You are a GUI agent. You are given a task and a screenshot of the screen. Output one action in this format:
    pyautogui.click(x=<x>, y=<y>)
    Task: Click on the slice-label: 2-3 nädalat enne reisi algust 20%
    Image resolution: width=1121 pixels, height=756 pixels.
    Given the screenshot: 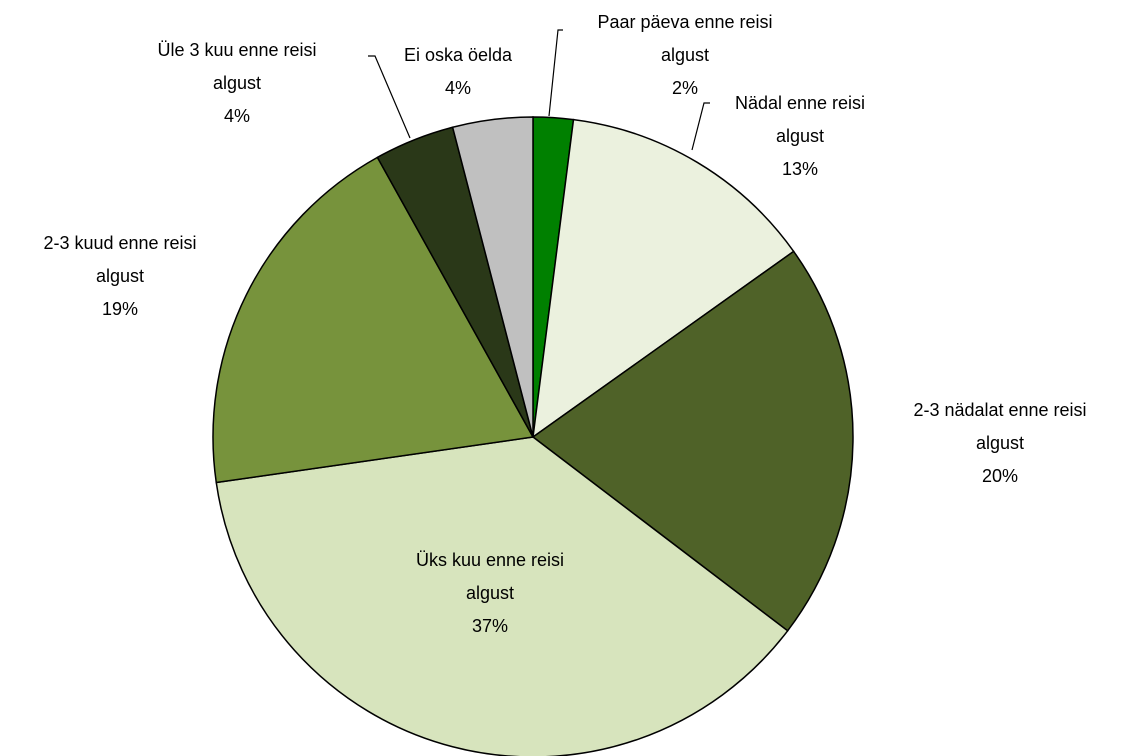 What is the action you would take?
    pyautogui.click(x=1000, y=443)
    